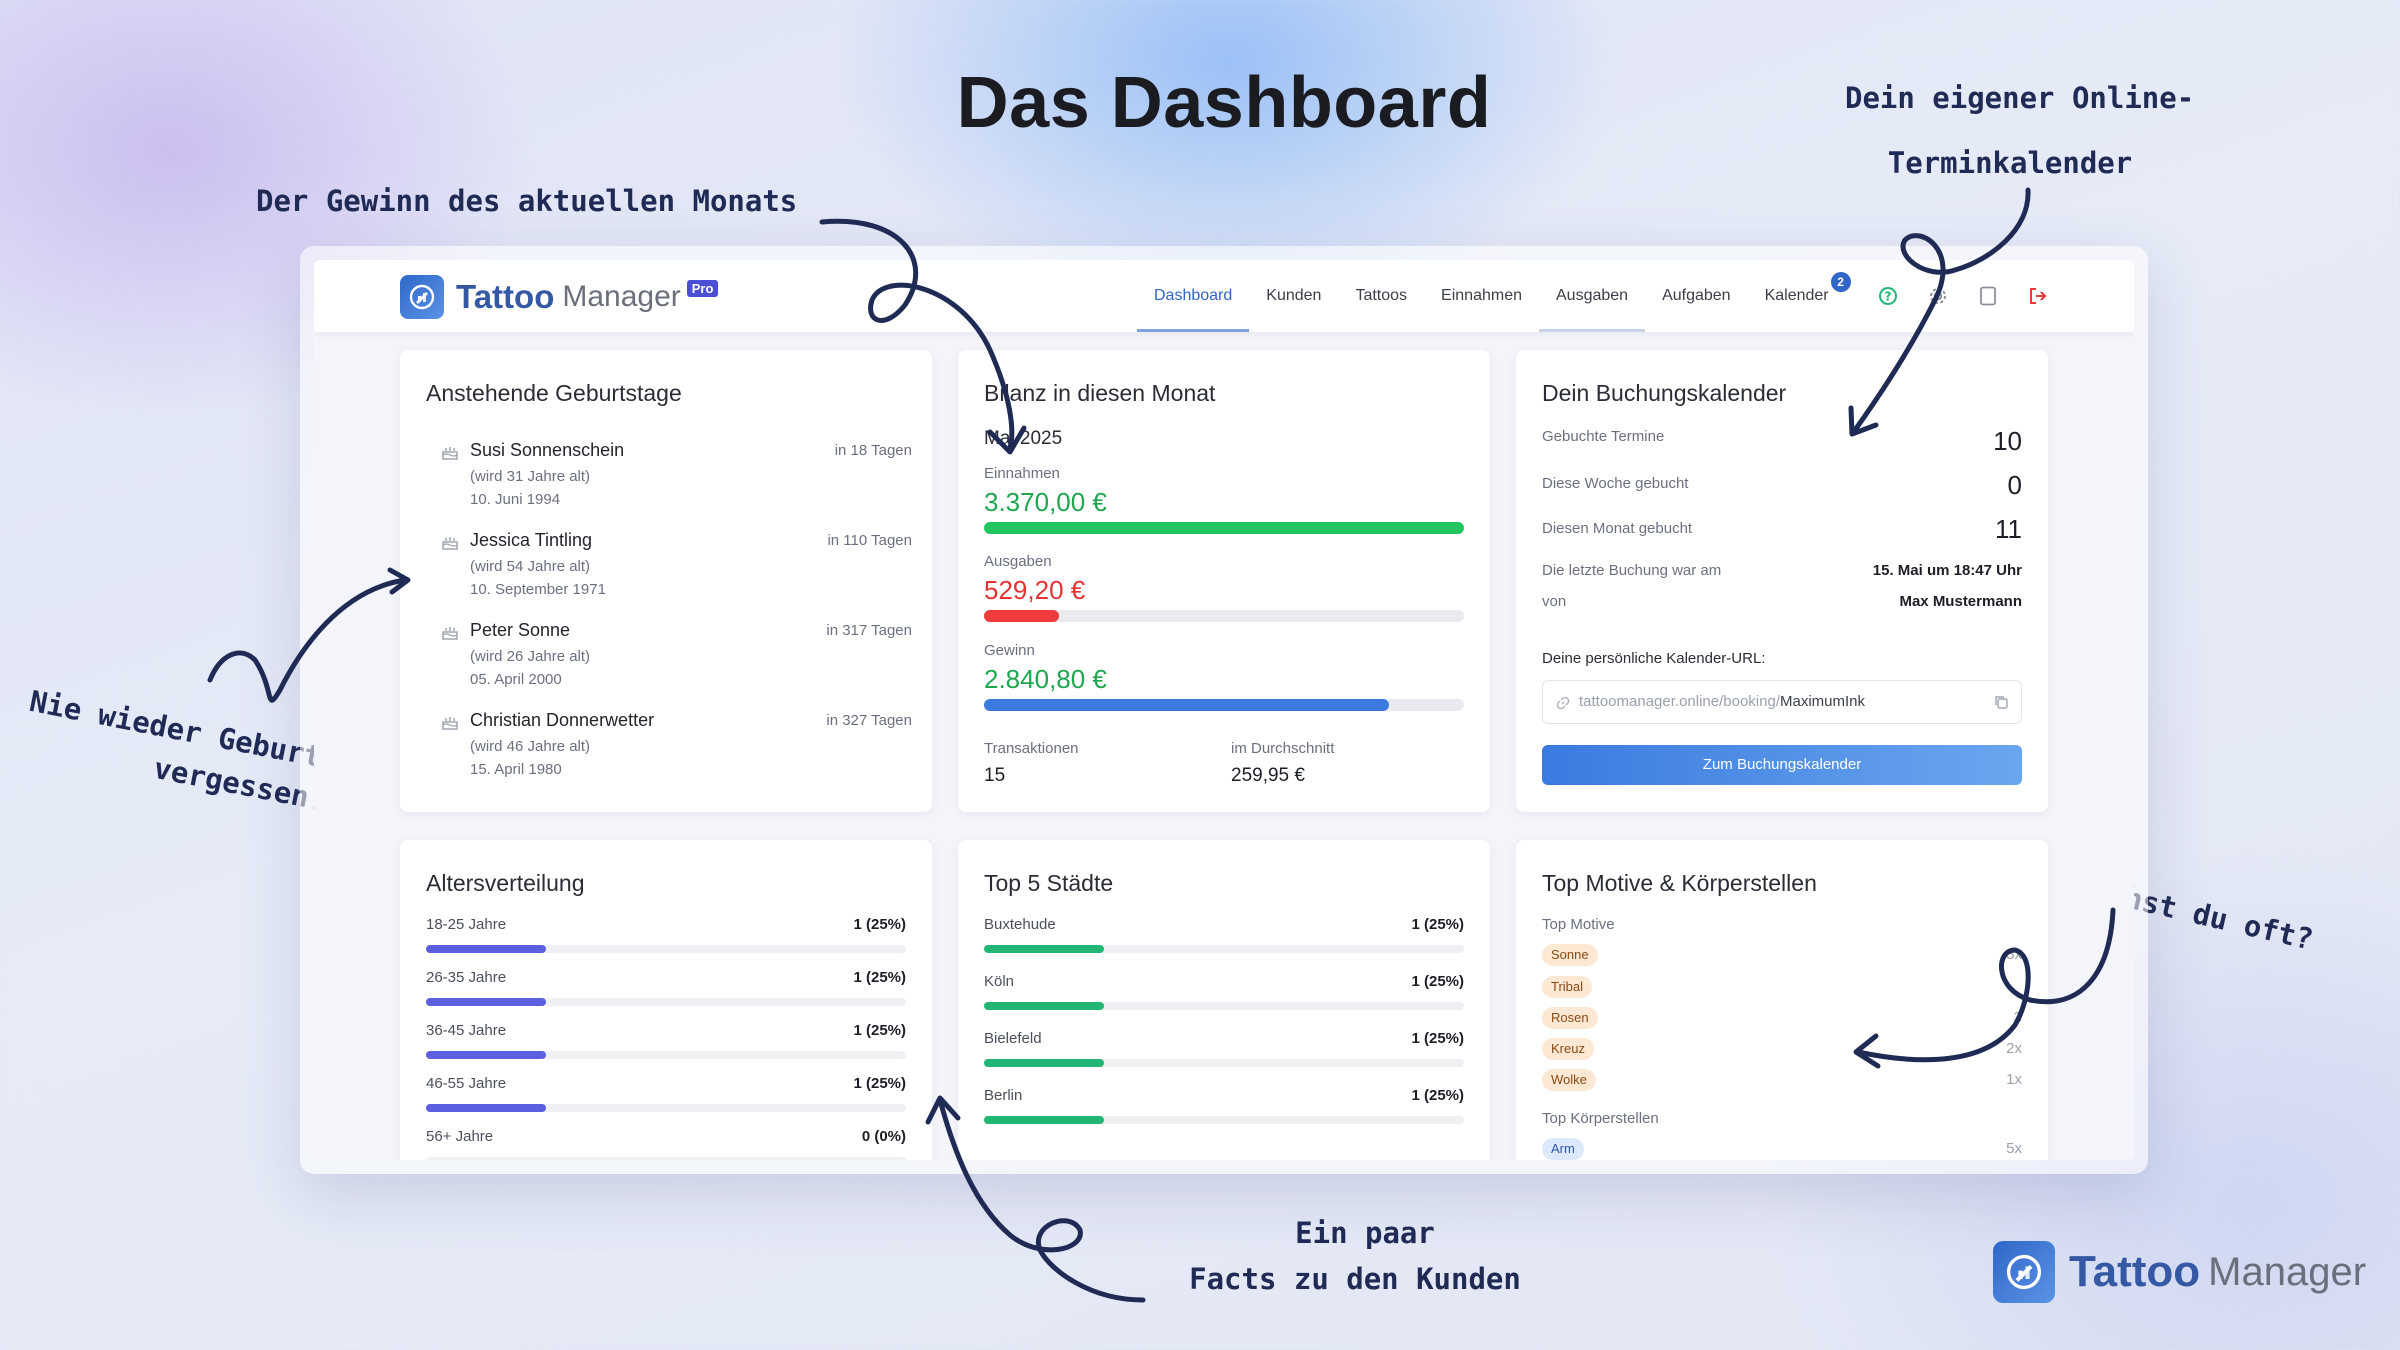 This screenshot has width=2400, height=1350. What do you see at coordinates (1294, 295) in the screenshot?
I see `nav-kunden: Kunden` at bounding box center [1294, 295].